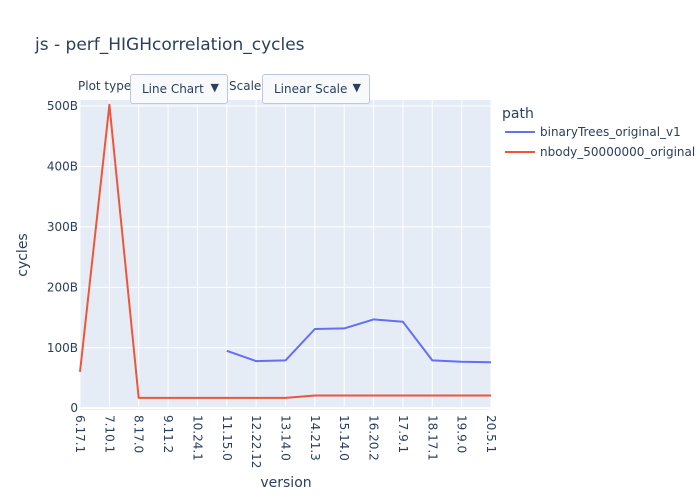 Image resolution: width=700 pixels, height=500 pixels. Describe the element at coordinates (374, 438) in the screenshot. I see `x-tick-label: 16.20.2` at that location.